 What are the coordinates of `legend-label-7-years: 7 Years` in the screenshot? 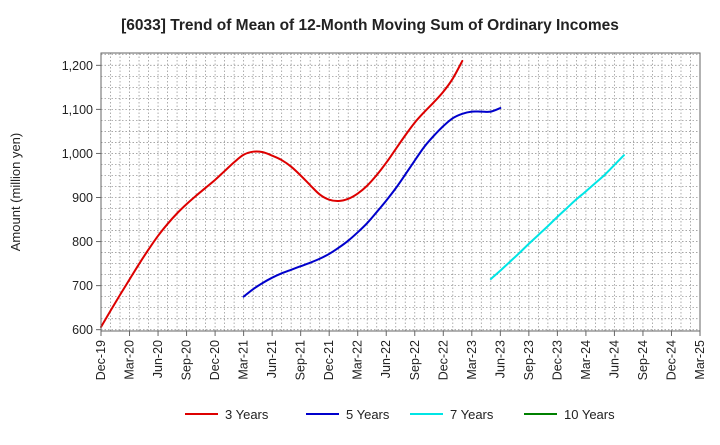 It's located at (472, 414).